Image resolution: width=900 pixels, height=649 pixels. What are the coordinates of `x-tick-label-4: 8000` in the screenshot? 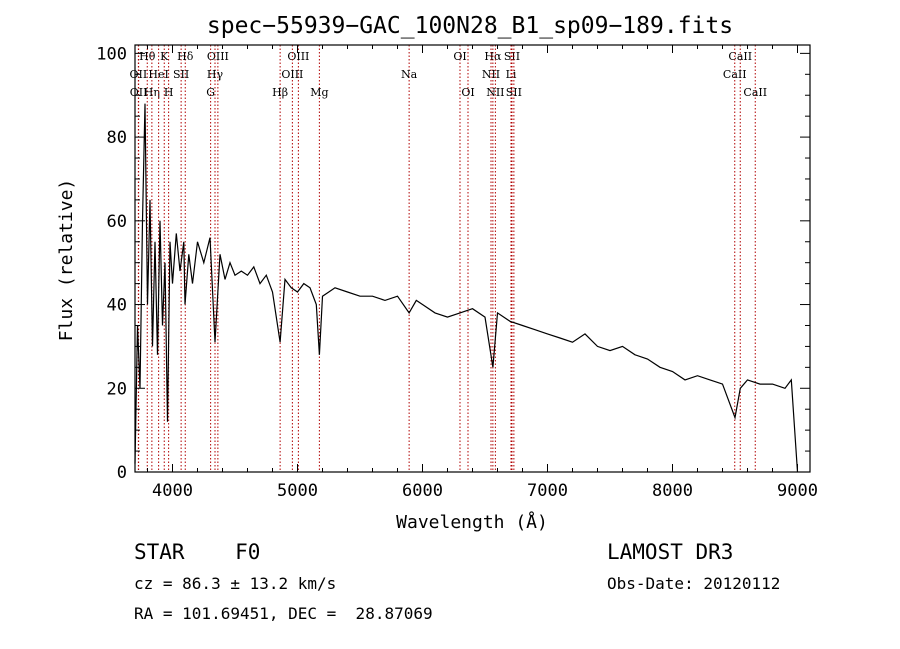 It's located at (672, 491).